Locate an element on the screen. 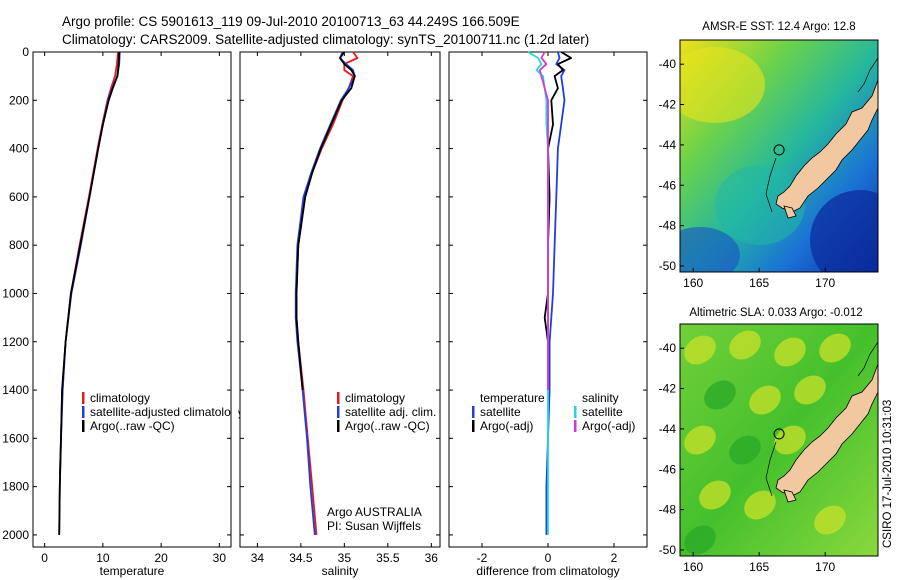 This screenshot has height=580, width=900. sst-cold-patch-sw is located at coordinates (710, 249).